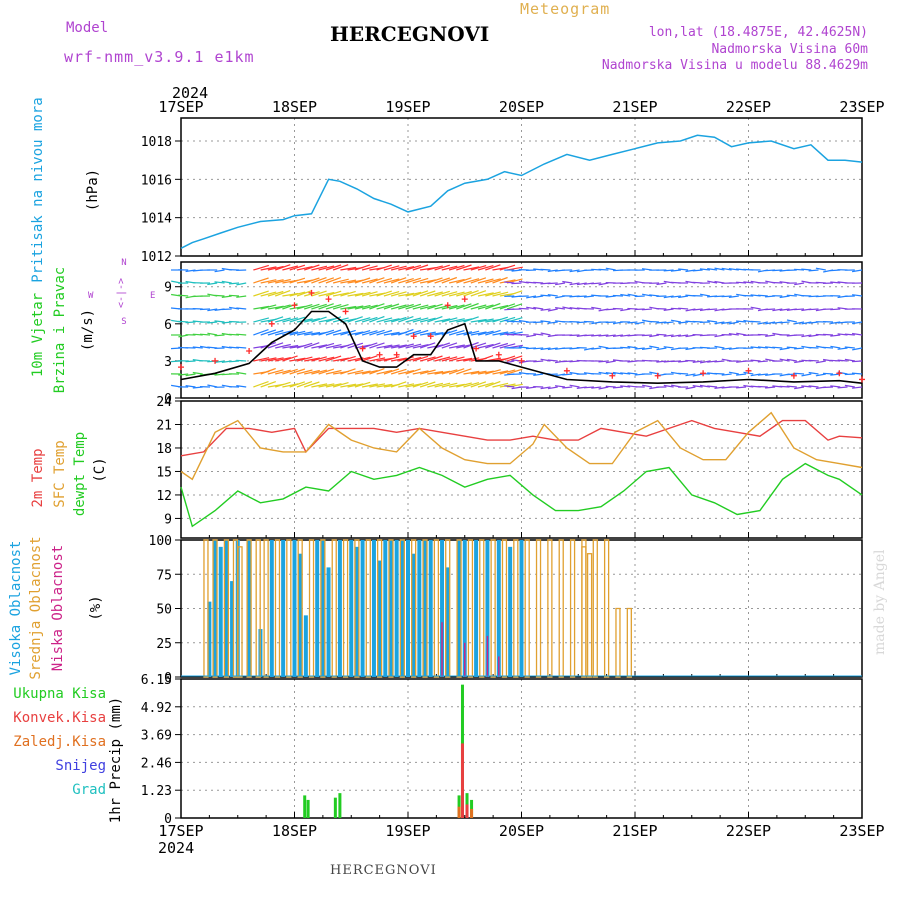 The image size is (900, 900). Describe the element at coordinates (123, 263) in the screenshot. I see `compass-n: N` at that location.